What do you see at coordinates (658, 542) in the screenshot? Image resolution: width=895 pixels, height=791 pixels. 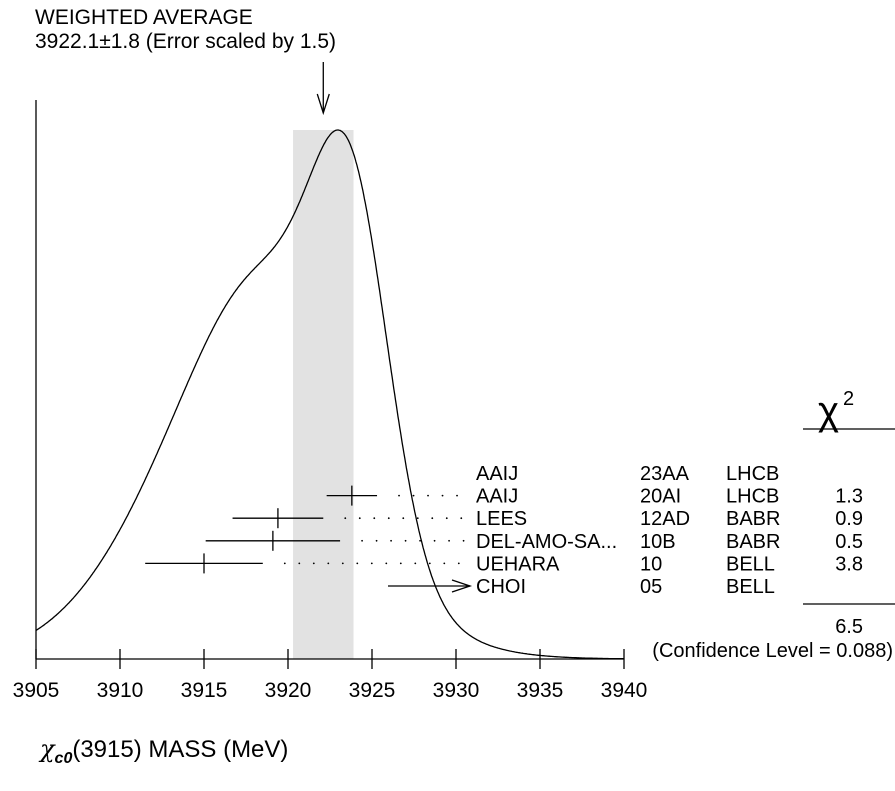 I see `table-ref: 10B` at bounding box center [658, 542].